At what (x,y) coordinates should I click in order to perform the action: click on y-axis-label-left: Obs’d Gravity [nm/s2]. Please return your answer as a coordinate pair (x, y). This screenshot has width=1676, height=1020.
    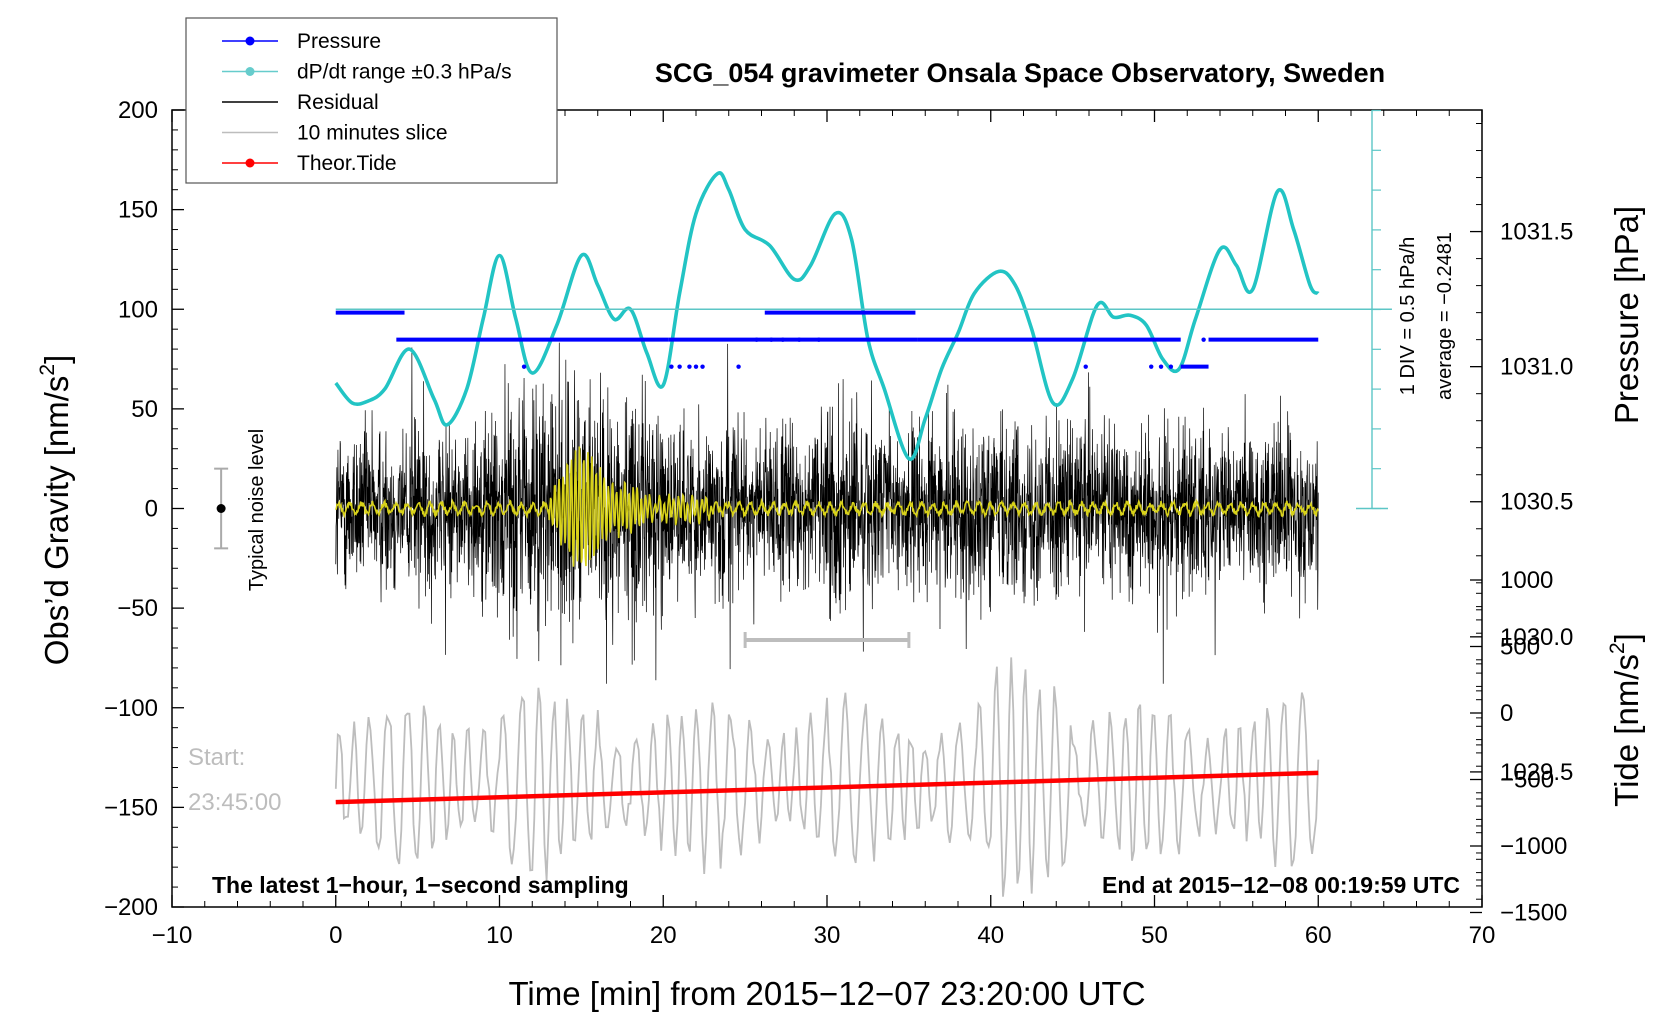
    Looking at the image, I should click on (55, 510).